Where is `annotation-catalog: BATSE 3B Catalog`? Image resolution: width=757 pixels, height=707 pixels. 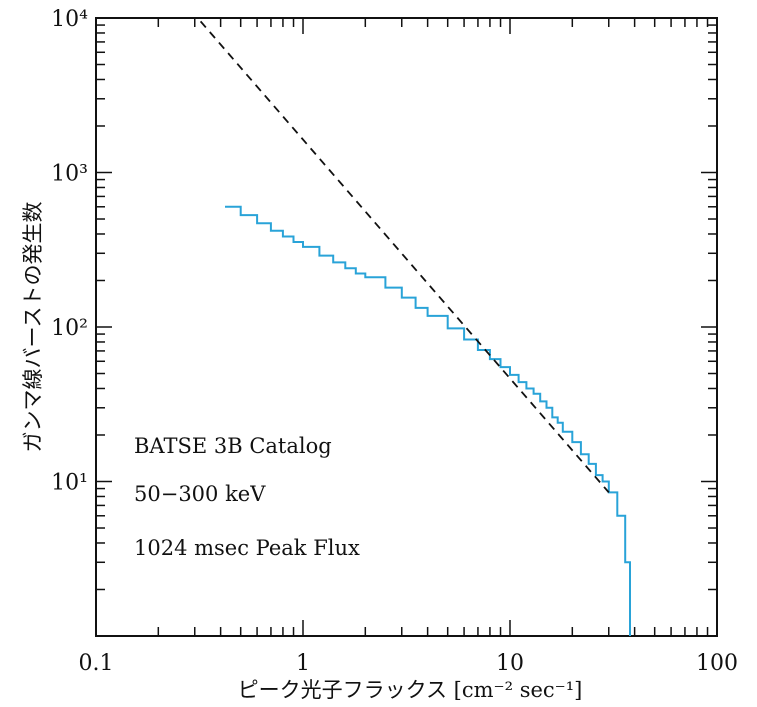 annotation-catalog: BATSE 3B Catalog is located at coordinates (233, 446).